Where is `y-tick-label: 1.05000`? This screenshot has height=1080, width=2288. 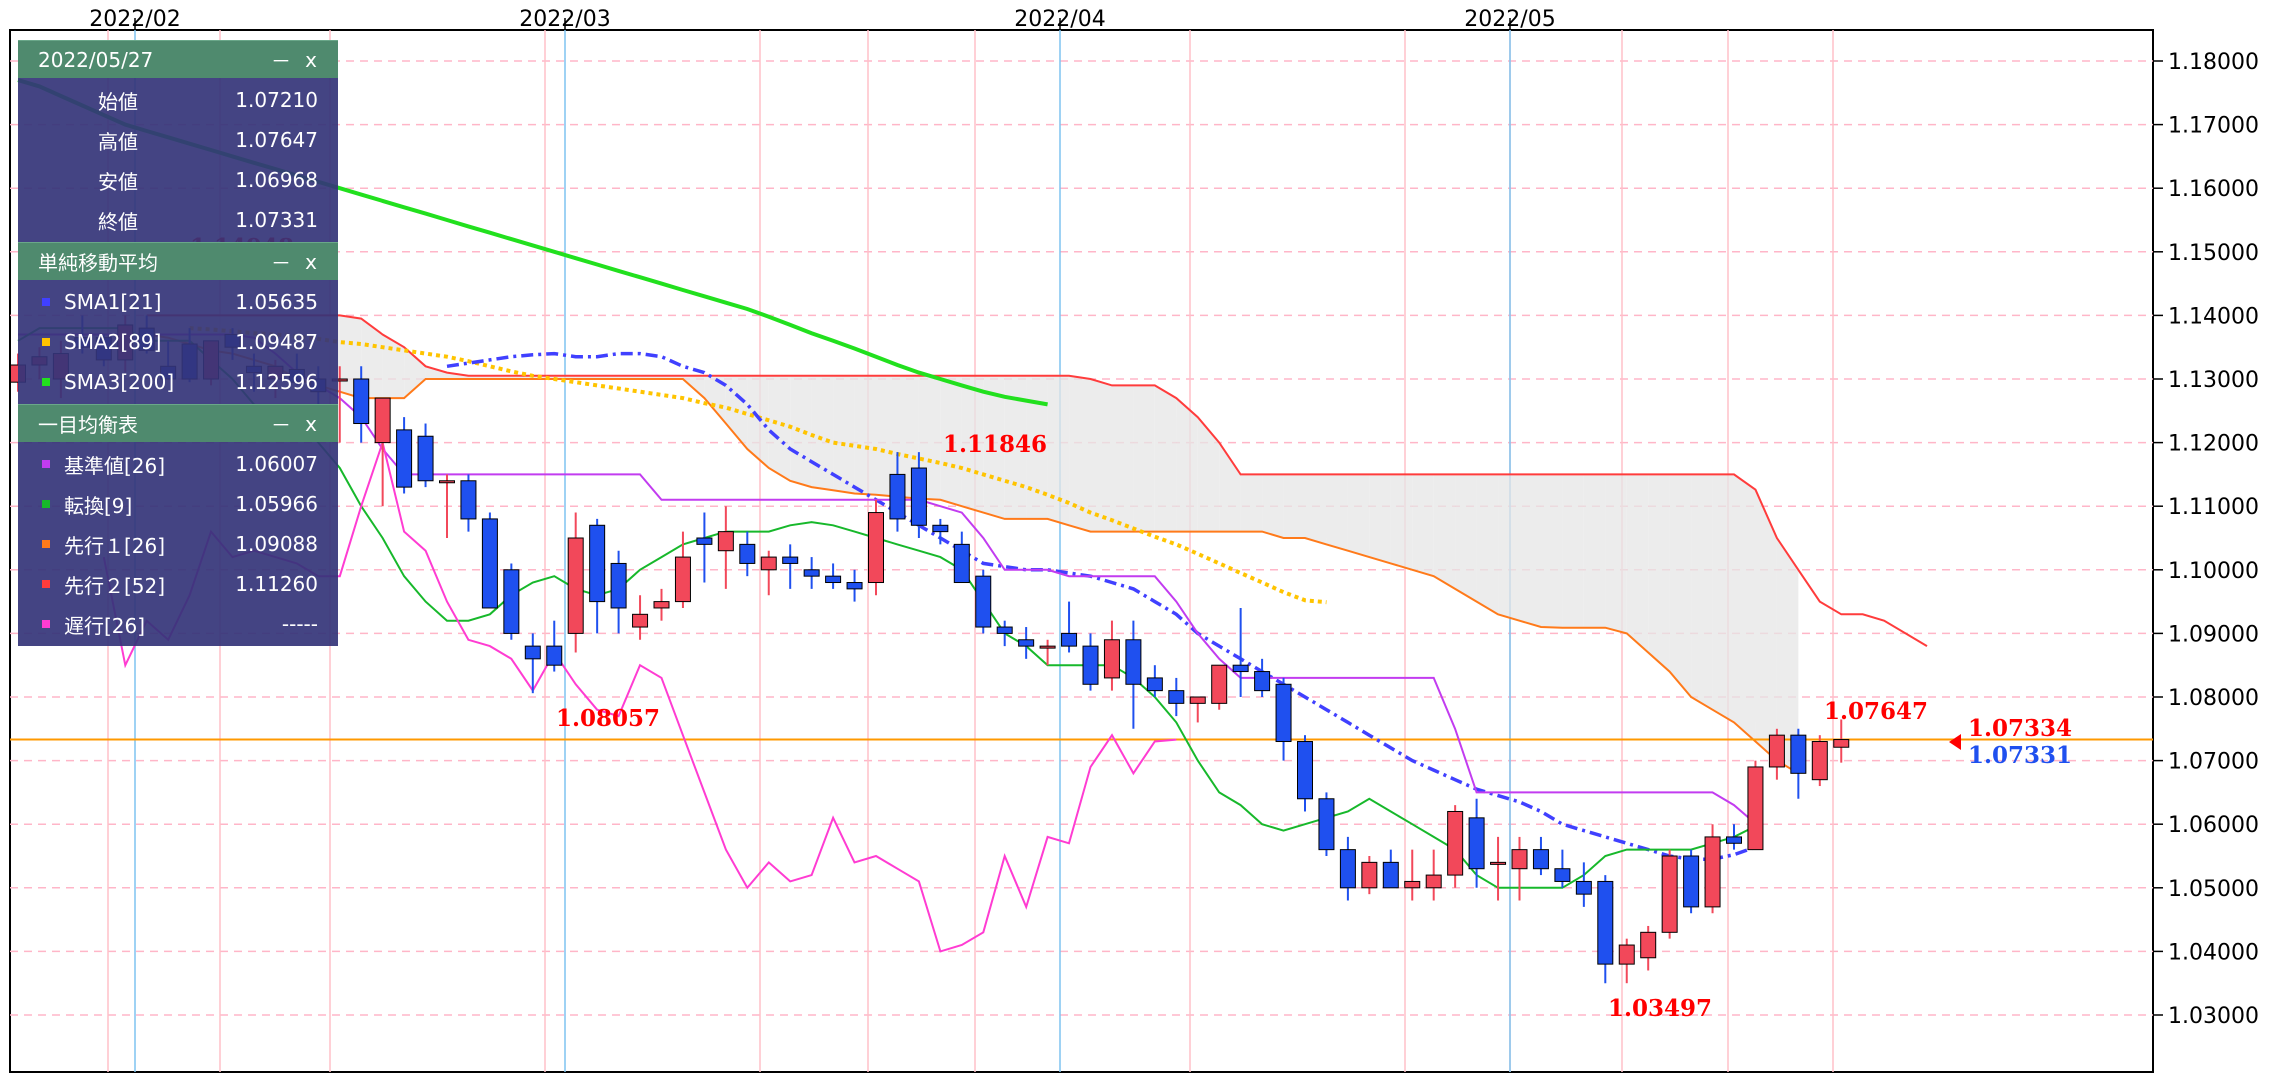
y-tick-label: 1.05000 is located at coordinates (2213, 889).